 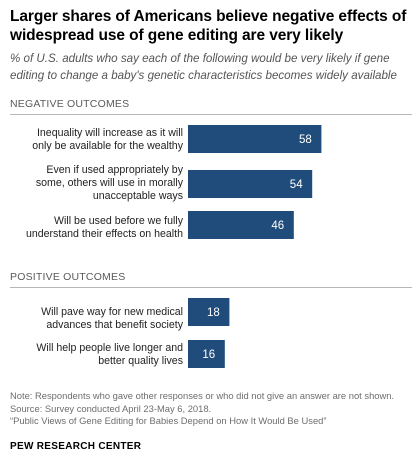 What do you see at coordinates (68, 277) in the screenshot?
I see `section-label-positive: POSITIVE OUTCOMES` at bounding box center [68, 277].